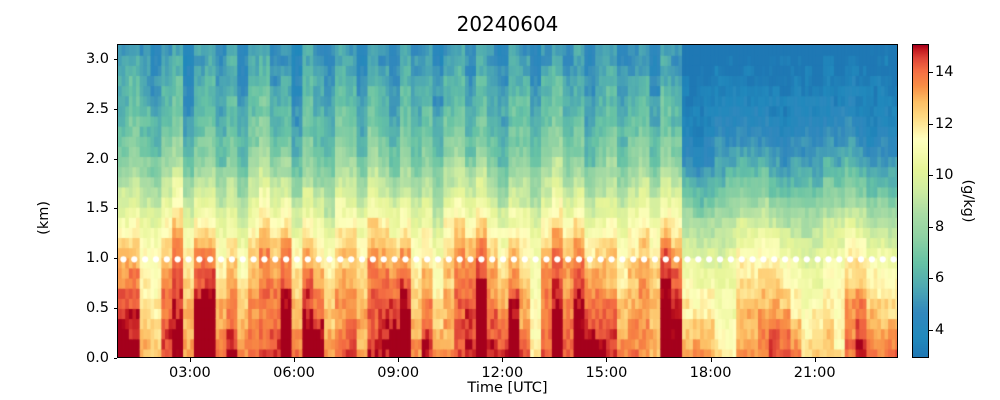 This screenshot has width=1000, height=400. What do you see at coordinates (944, 72) in the screenshot?
I see `colorbar-tick-label: 14` at bounding box center [944, 72].